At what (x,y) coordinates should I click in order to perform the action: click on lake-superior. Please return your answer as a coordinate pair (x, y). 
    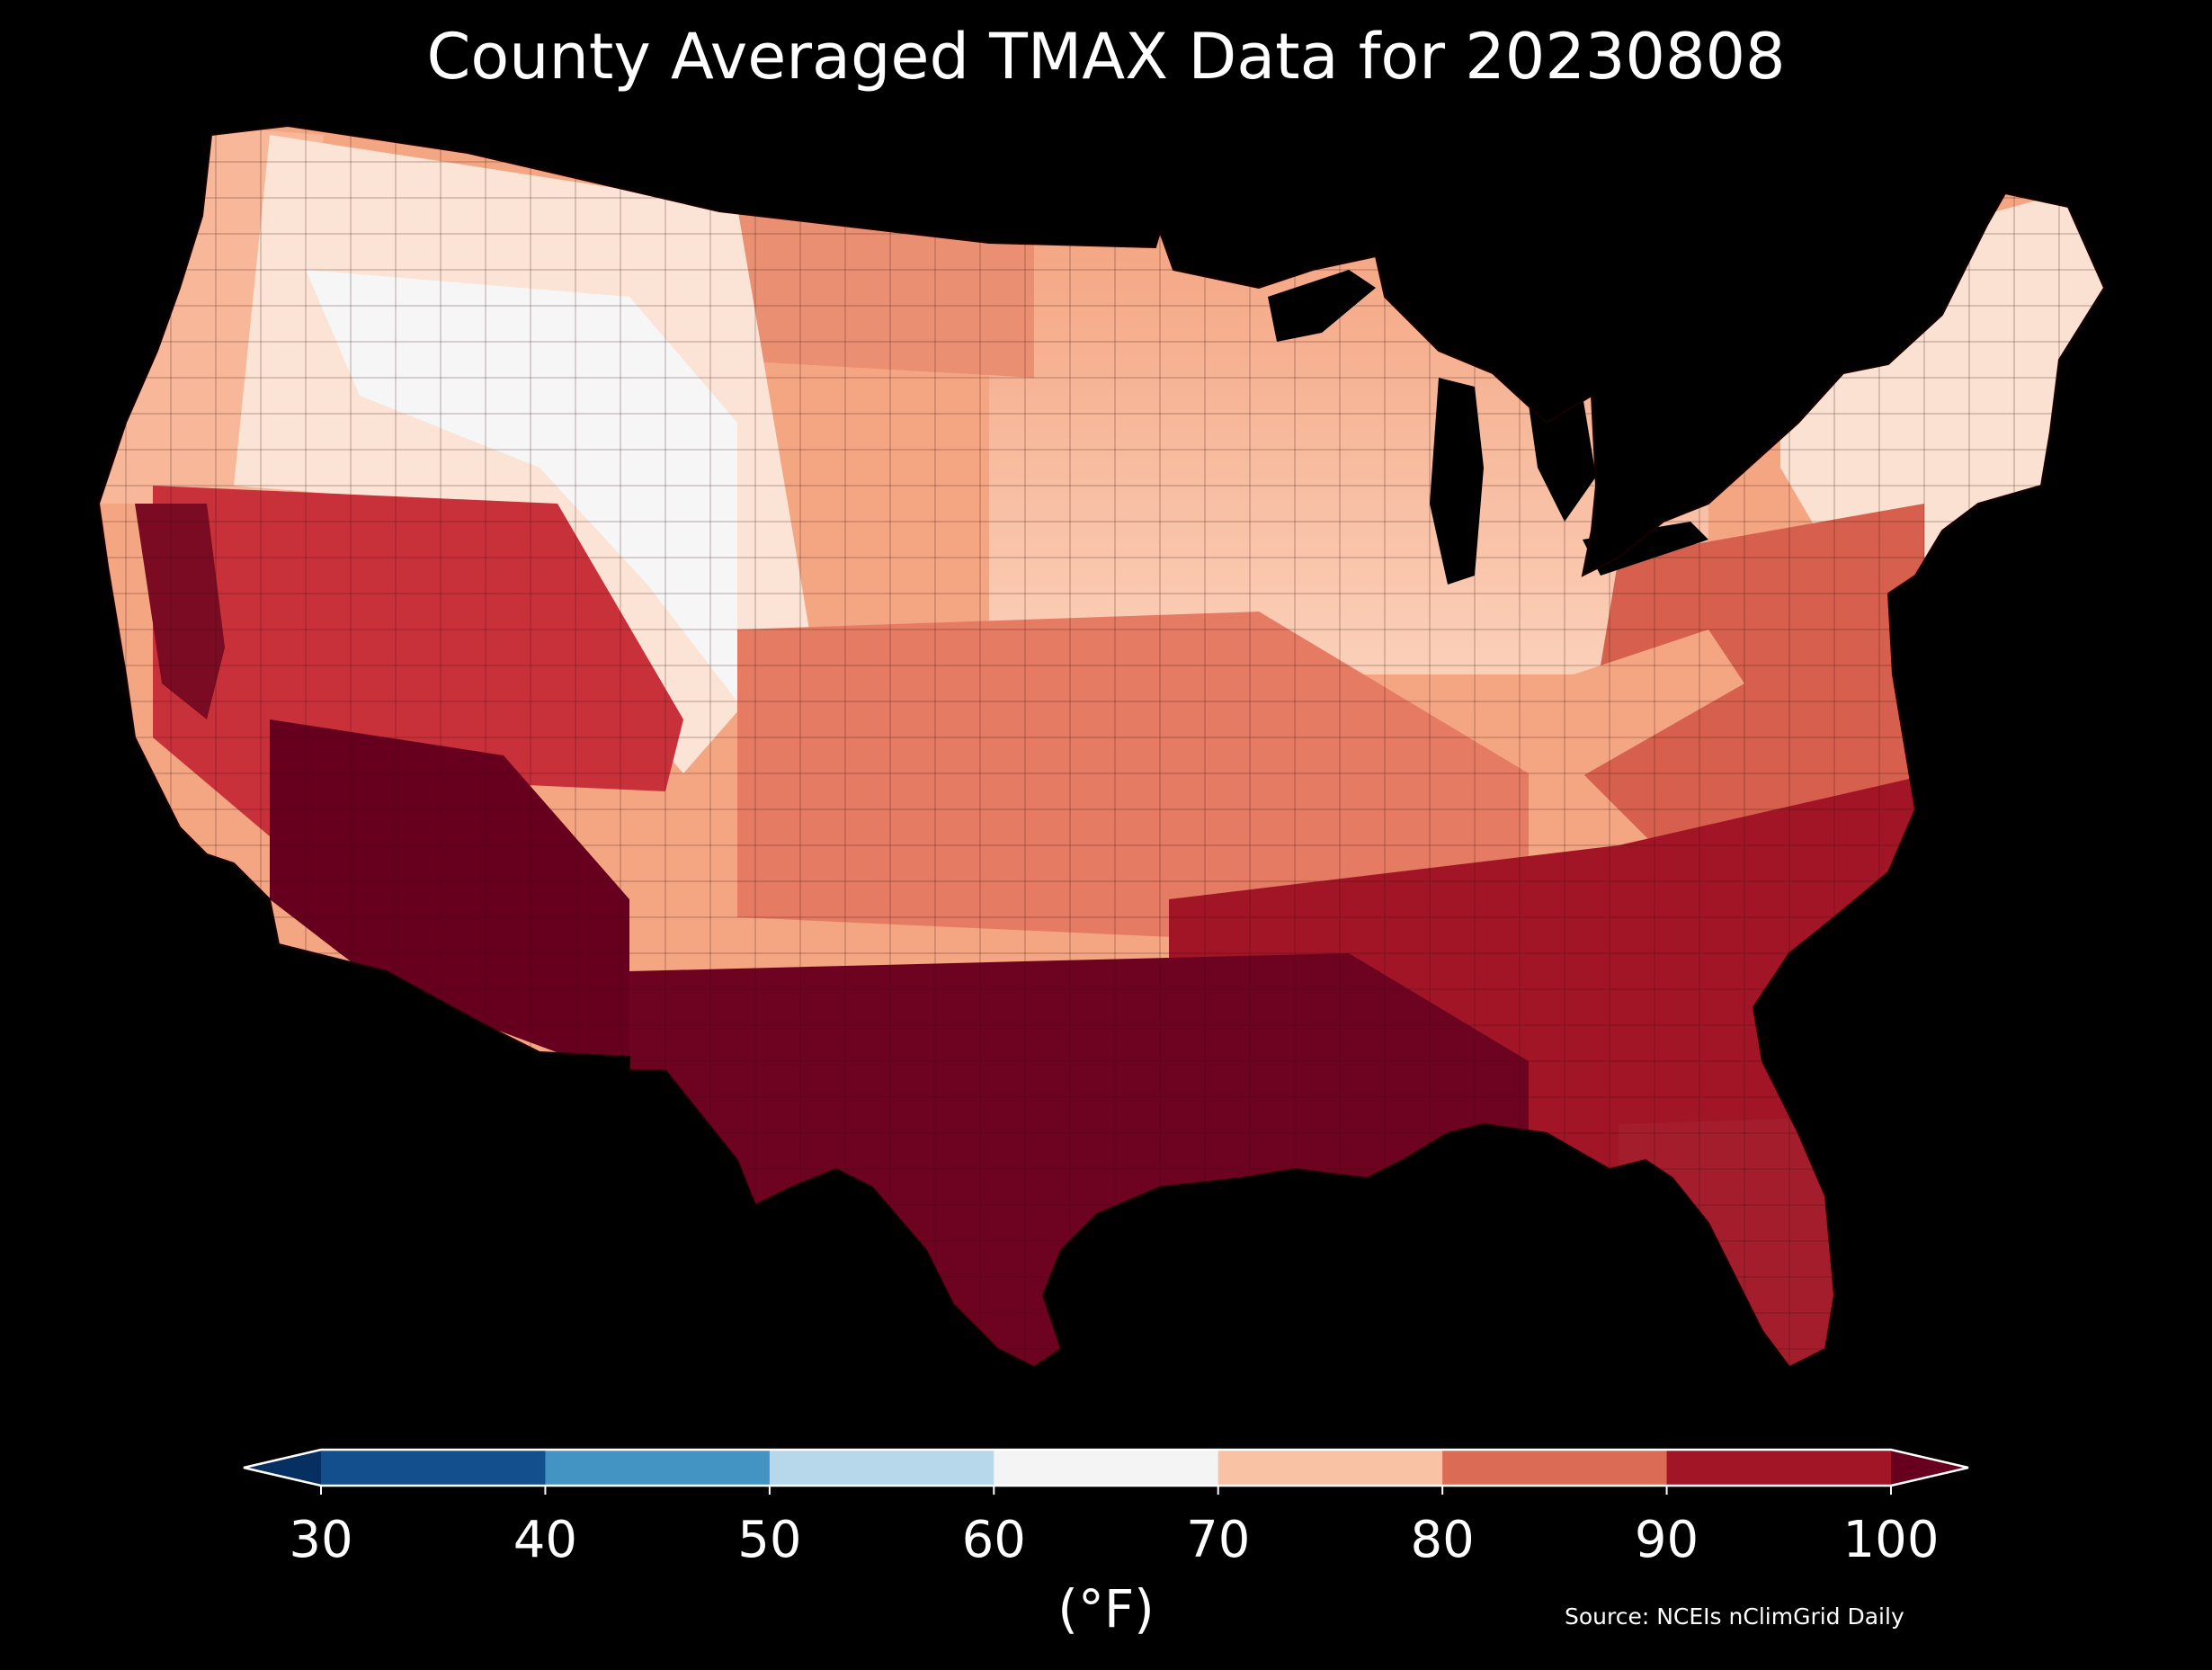
    Looking at the image, I should click on (1322, 306).